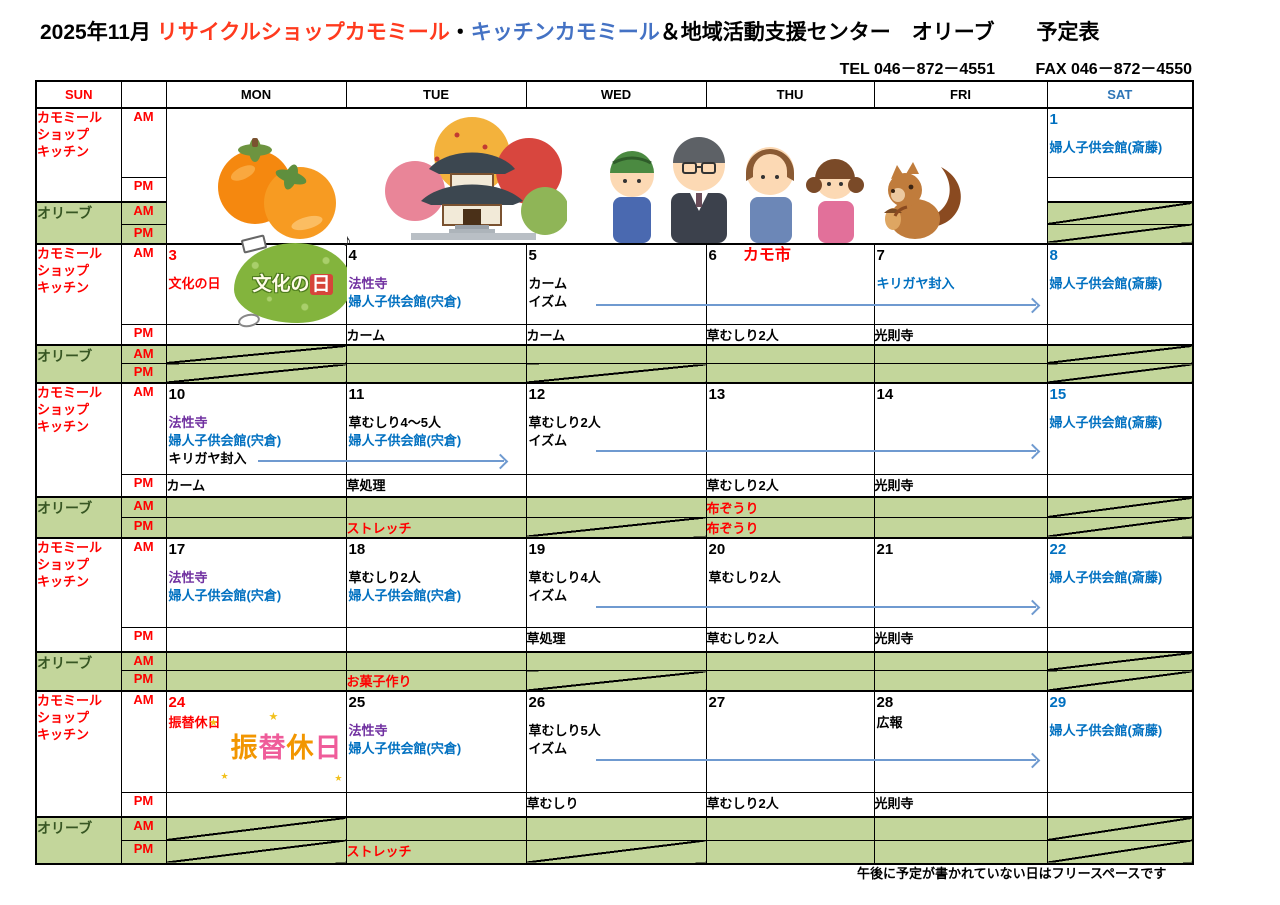  What do you see at coordinates (143, 94) in the screenshot?
I see `header-blank` at bounding box center [143, 94].